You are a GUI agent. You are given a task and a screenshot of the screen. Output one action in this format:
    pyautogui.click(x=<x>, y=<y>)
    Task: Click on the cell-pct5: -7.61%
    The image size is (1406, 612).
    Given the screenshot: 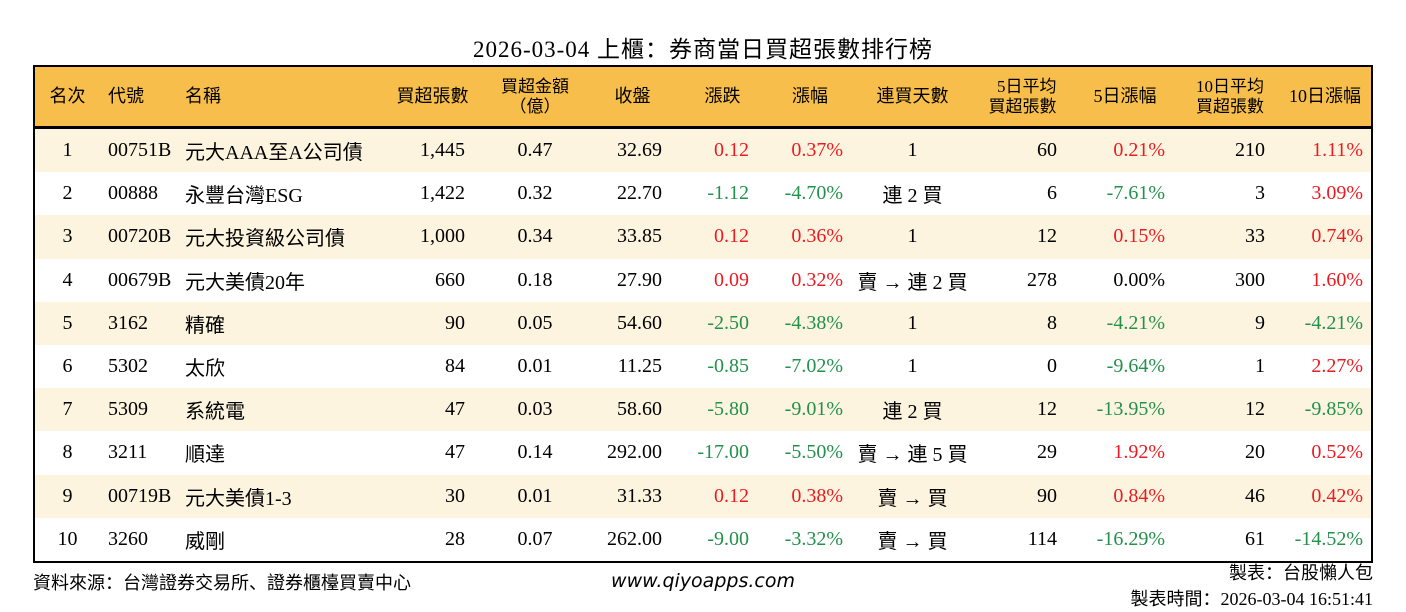 What is the action you would take?
    pyautogui.click(x=1135, y=193)
    